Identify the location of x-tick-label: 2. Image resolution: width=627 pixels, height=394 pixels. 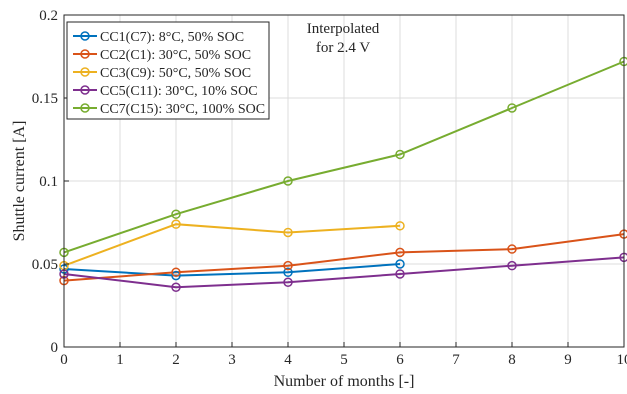
(176, 360).